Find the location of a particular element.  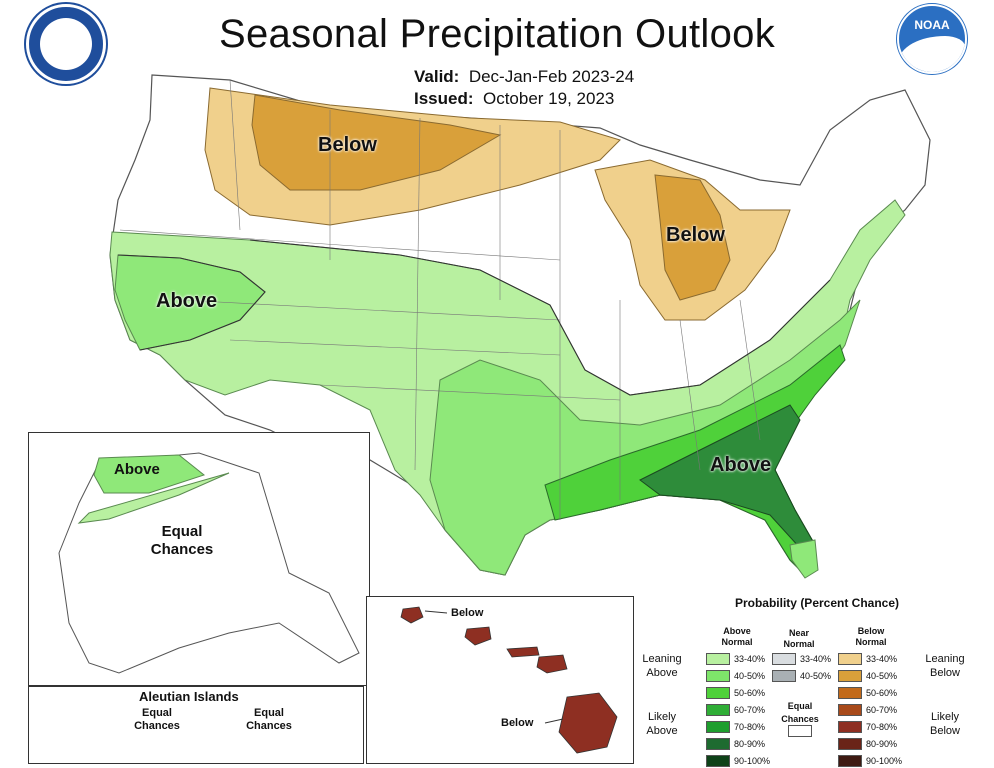

label-hawaii-below-2: Below is located at coordinates (517, 723).